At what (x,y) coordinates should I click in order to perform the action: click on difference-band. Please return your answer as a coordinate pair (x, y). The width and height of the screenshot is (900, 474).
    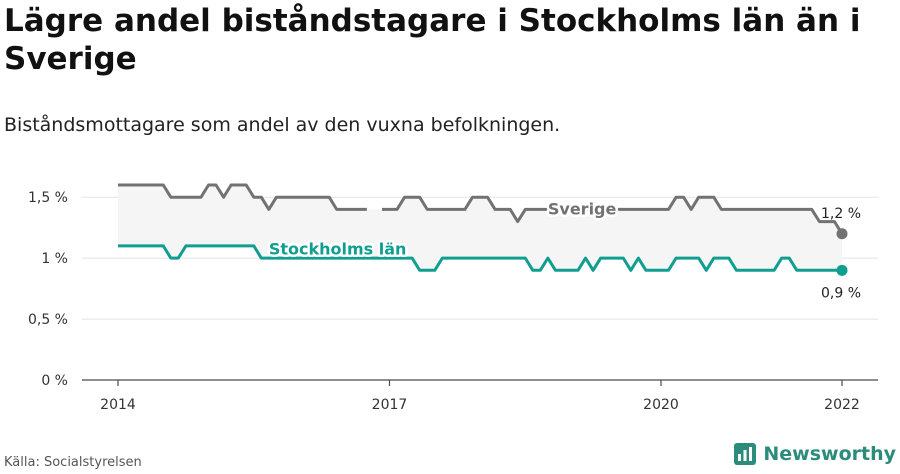
    Looking at the image, I should click on (480, 228).